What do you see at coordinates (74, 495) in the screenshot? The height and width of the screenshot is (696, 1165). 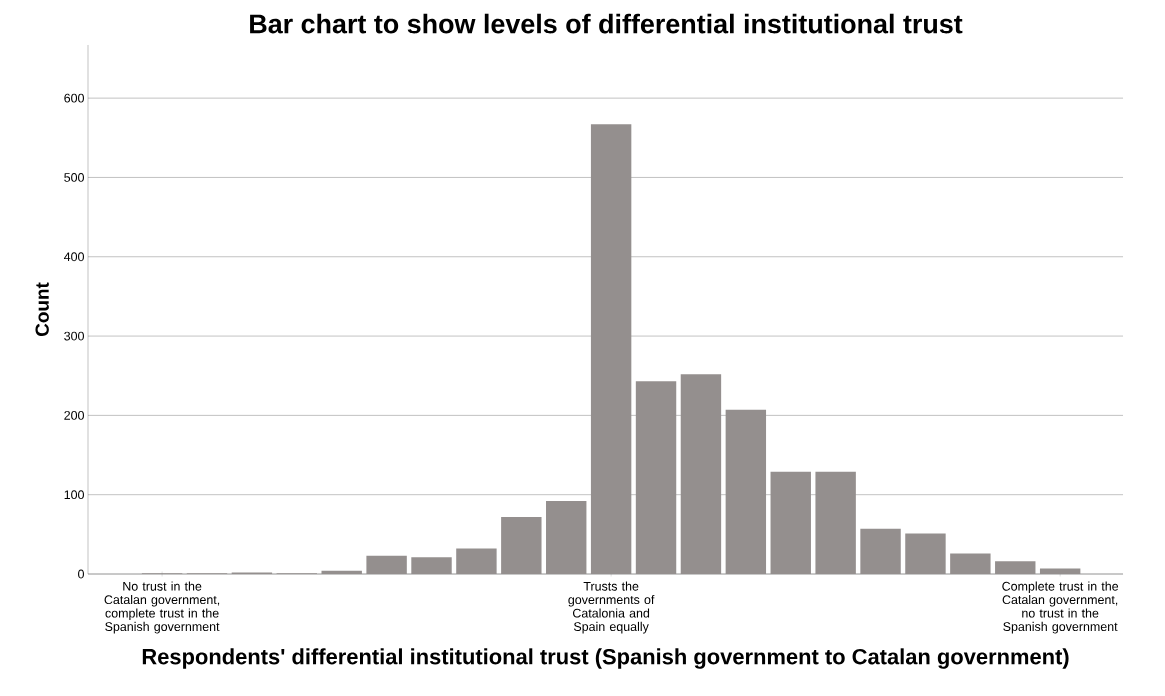 I see `y-tick-label: 100` at bounding box center [74, 495].